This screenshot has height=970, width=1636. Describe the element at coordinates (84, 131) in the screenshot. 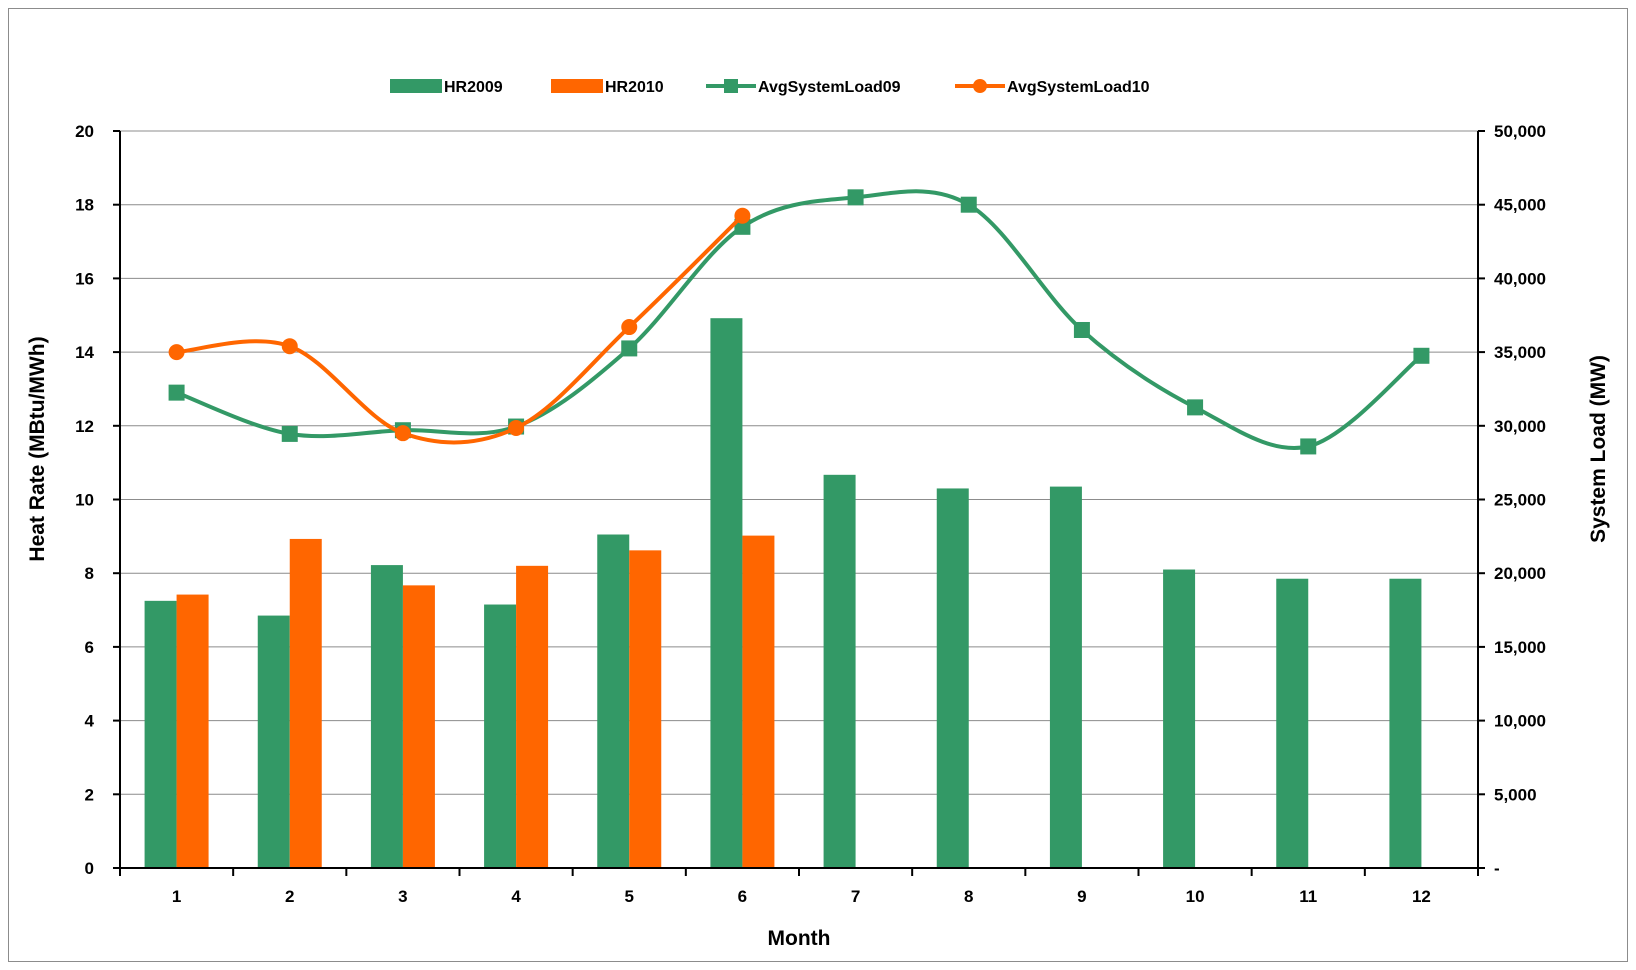

I see `y-tick-label: 20` at that location.